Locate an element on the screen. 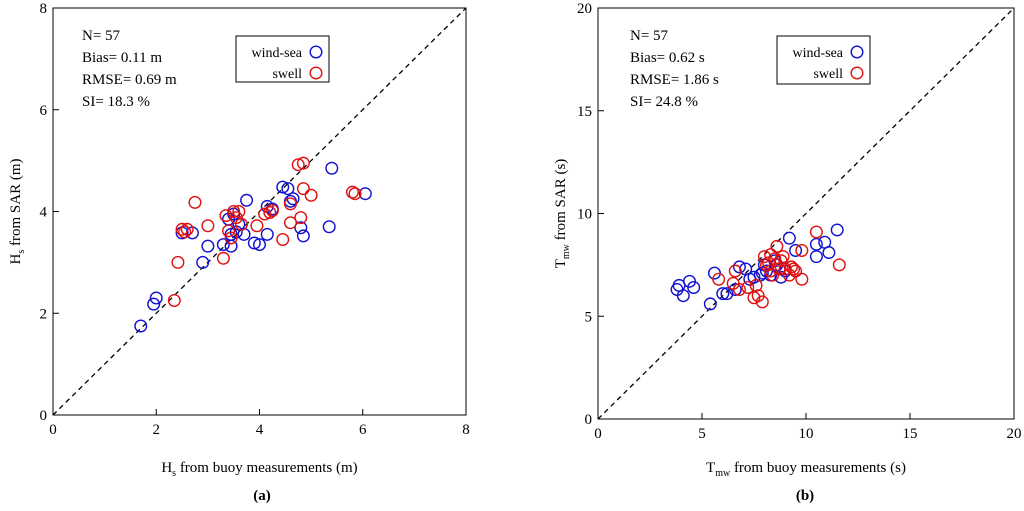  x-tick-label: 10 is located at coordinates (806, 434).